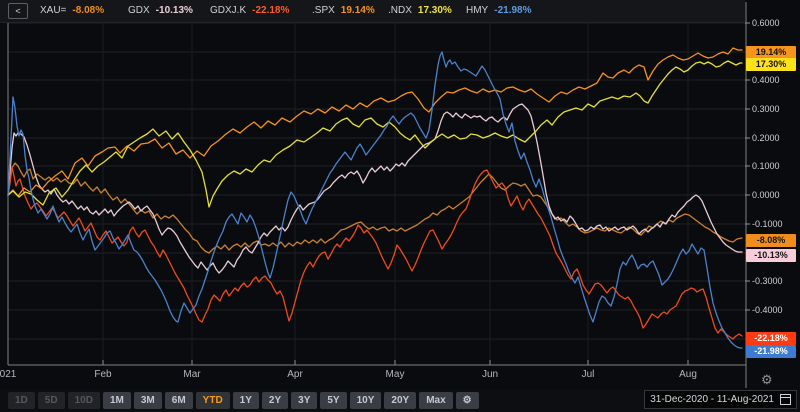  Describe the element at coordinates (490, 374) in the screenshot. I see `x-axis-tick-label: Jun` at that location.